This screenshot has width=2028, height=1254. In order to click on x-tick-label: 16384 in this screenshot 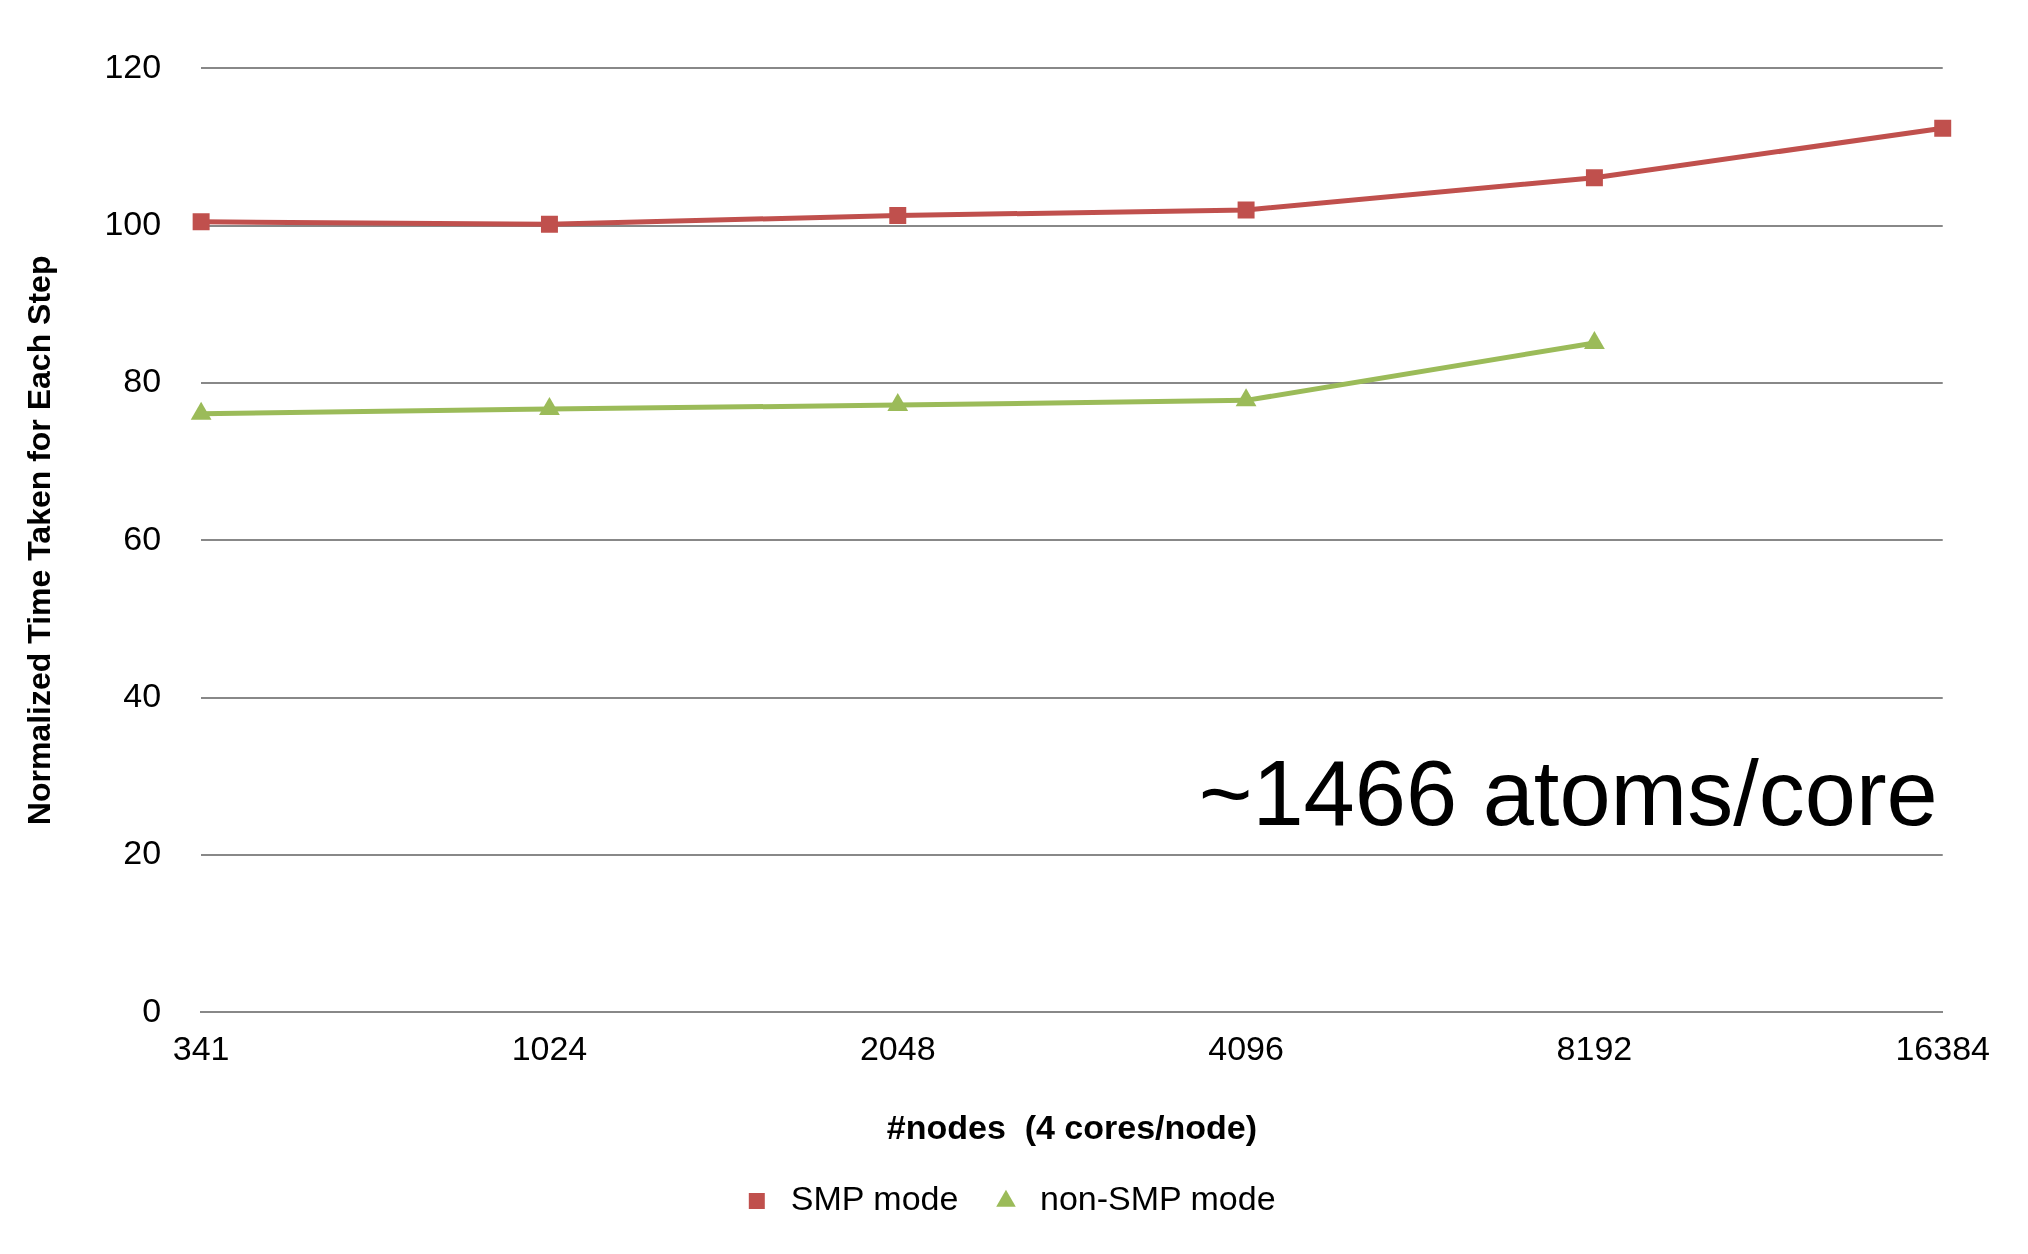, I will do `click(1942, 1048)`.